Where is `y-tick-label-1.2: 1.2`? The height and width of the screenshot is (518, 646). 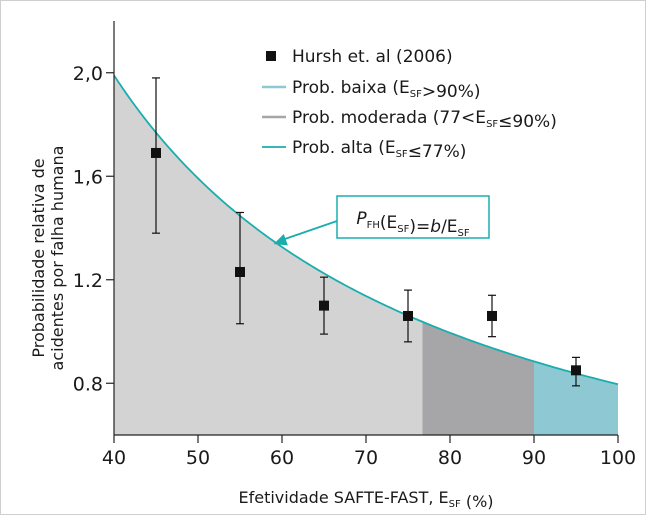 y-tick-label-1.2: 1.2 is located at coordinates (88, 281).